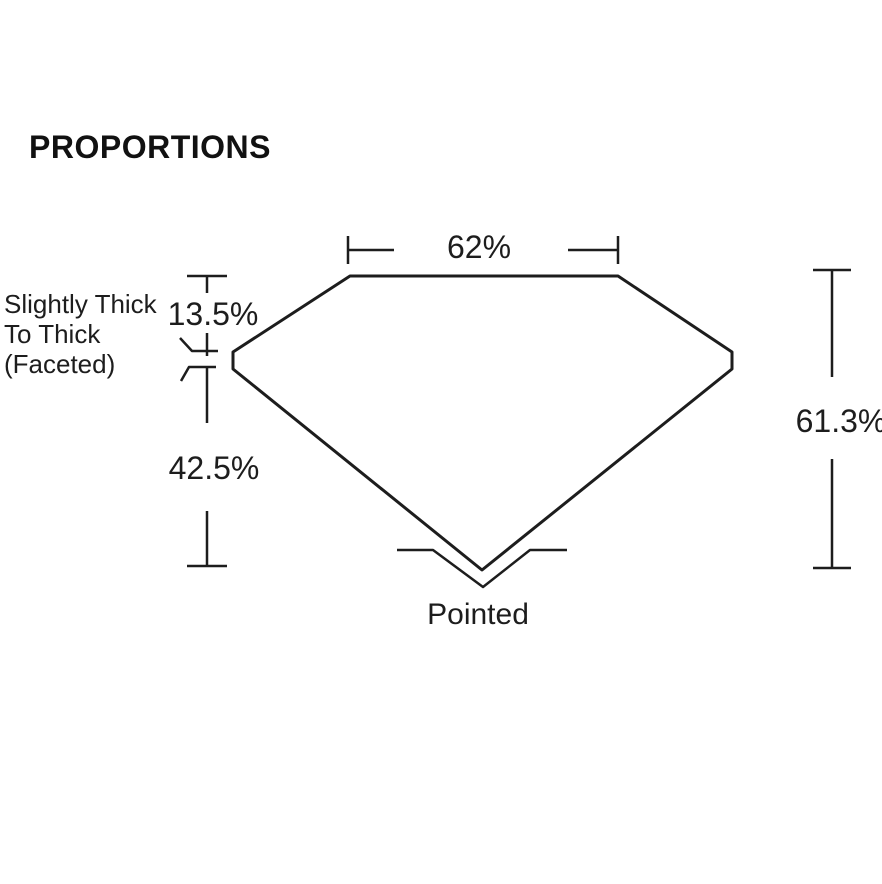 The image size is (882, 884). I want to click on pavilion-depth-dimension, so click(207, 467).